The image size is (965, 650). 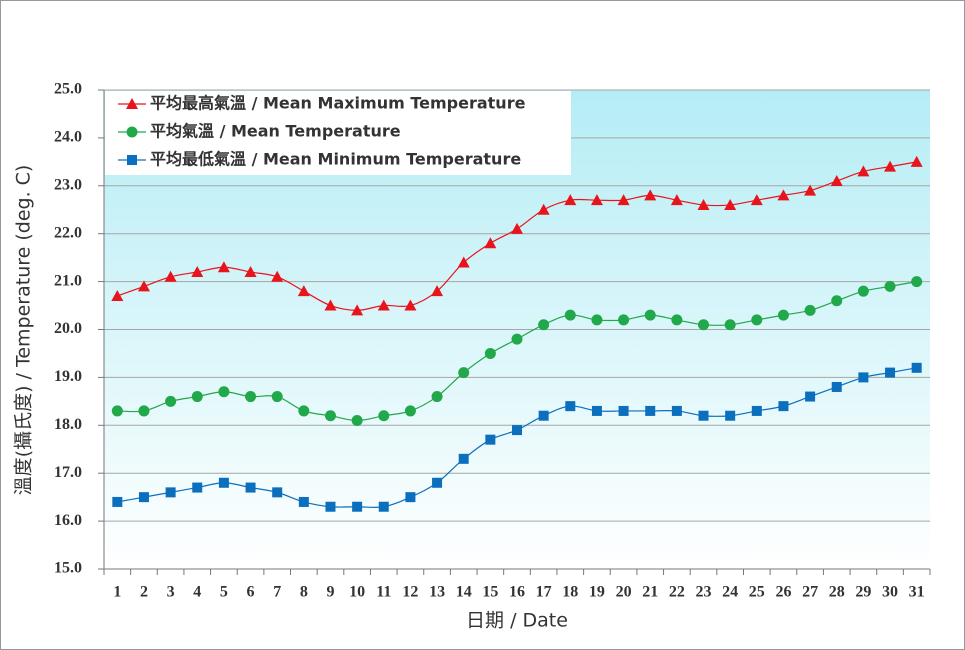 What do you see at coordinates (570, 592) in the screenshot?
I see `x-tick-label: 18` at bounding box center [570, 592].